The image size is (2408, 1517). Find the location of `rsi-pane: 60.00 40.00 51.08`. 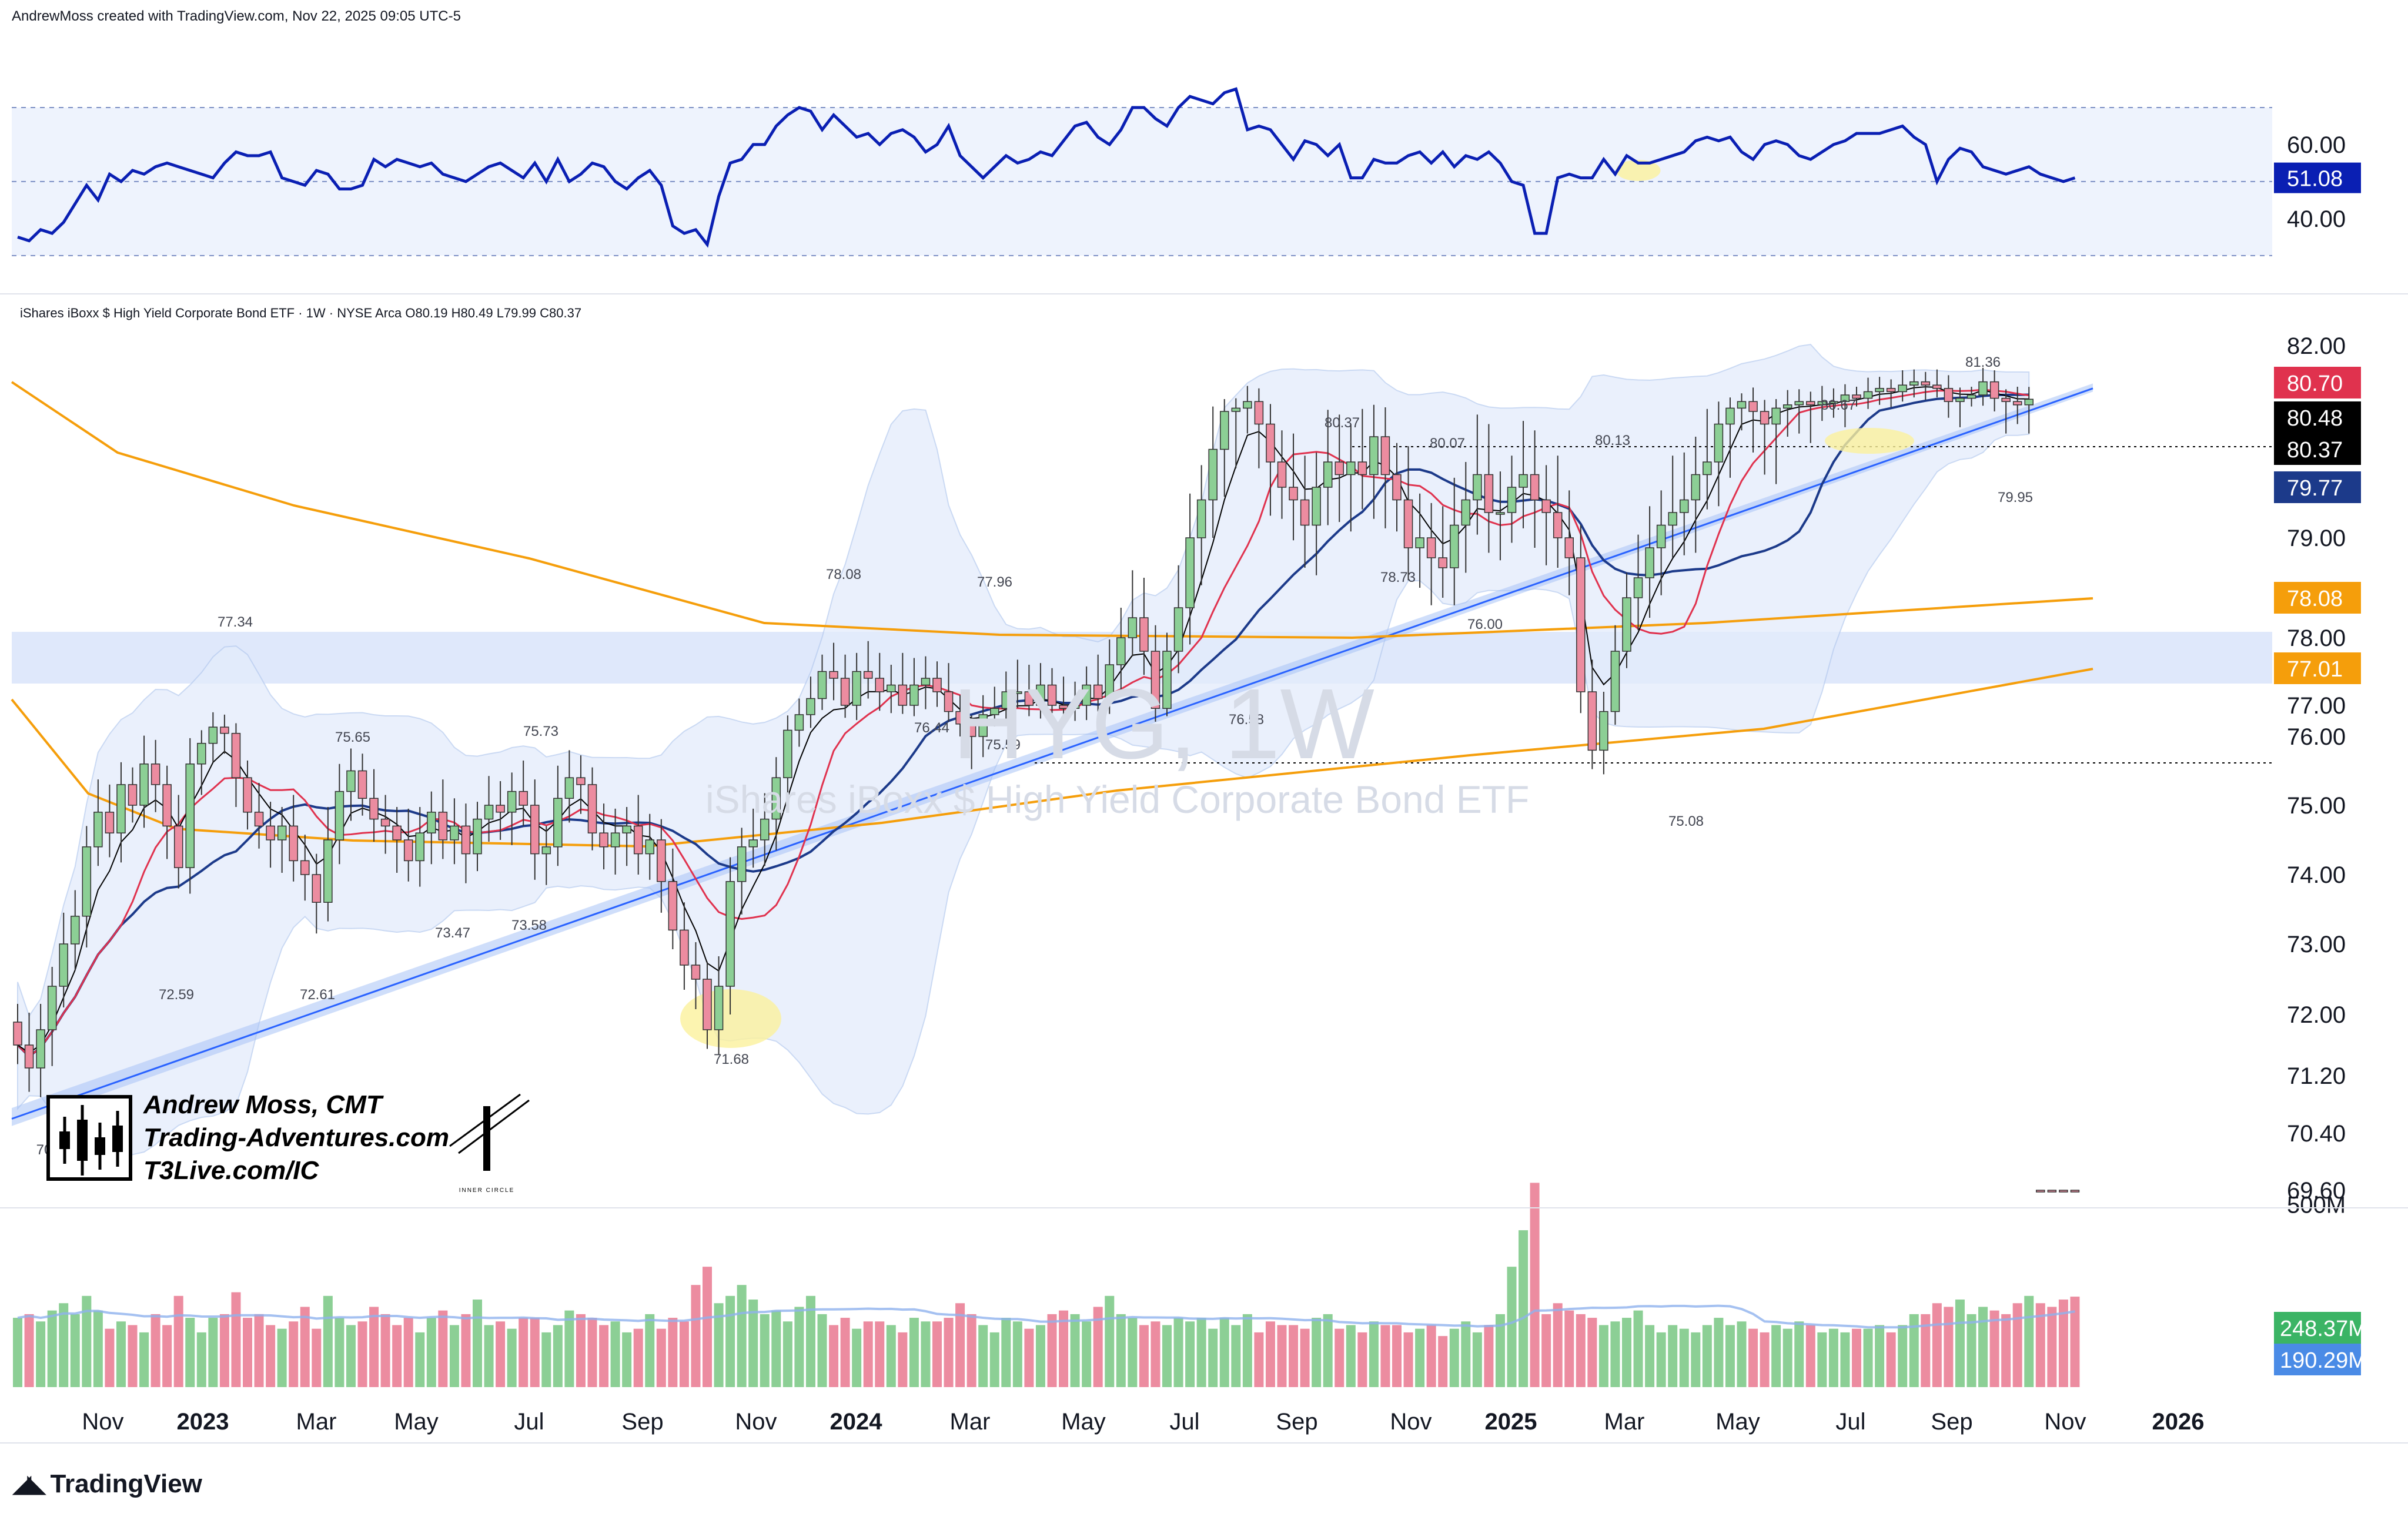

rsi-pane: 60.00 40.00 51.08 is located at coordinates (1186, 172).